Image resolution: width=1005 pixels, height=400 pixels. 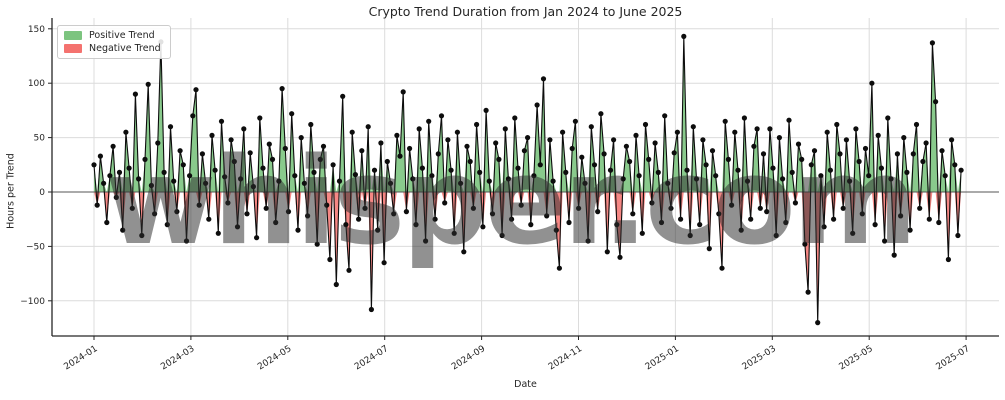 What do you see at coordinates (125, 48) in the screenshot?
I see `legend-label-negative: Negative Trend` at bounding box center [125, 48].